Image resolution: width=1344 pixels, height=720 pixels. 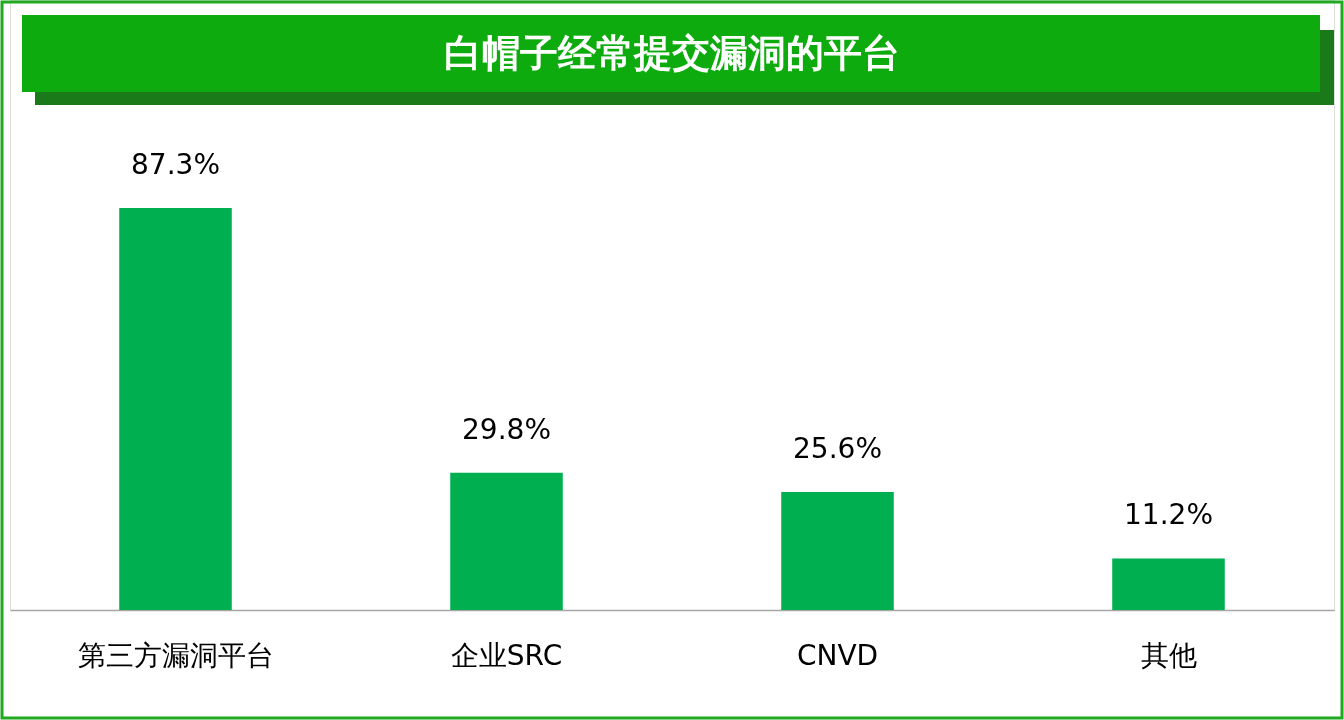 What do you see at coordinates (672, 53) in the screenshot?
I see `chart-title: 白帽子经常提交漏洞的平台` at bounding box center [672, 53].